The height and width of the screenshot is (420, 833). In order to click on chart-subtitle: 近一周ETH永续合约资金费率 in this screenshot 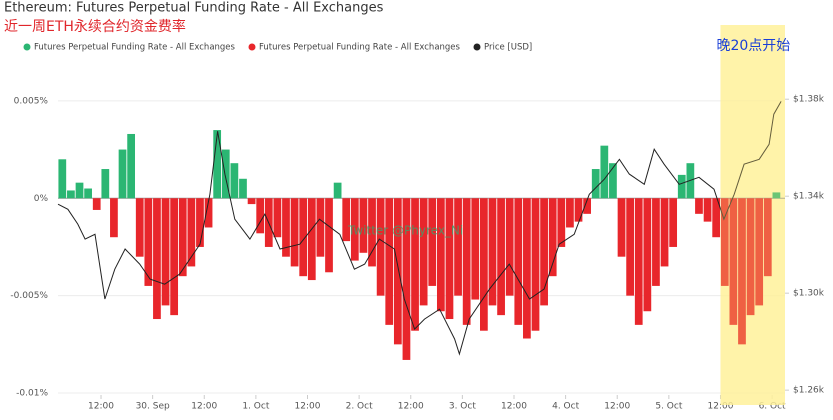, I will do `click(95, 26)`.